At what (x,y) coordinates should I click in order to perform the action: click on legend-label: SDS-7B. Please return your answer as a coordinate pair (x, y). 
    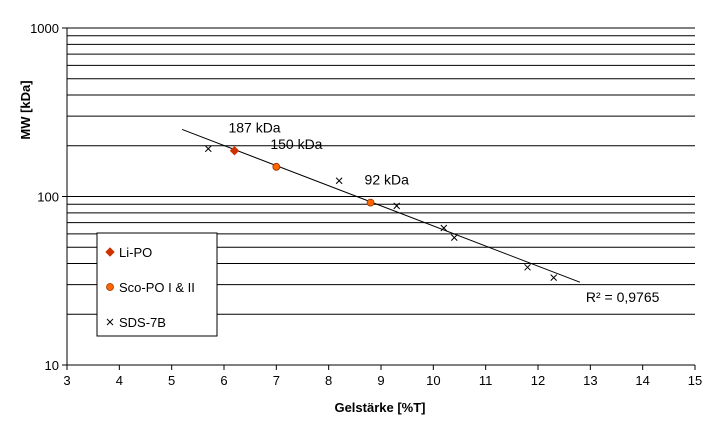
    Looking at the image, I should click on (142, 322).